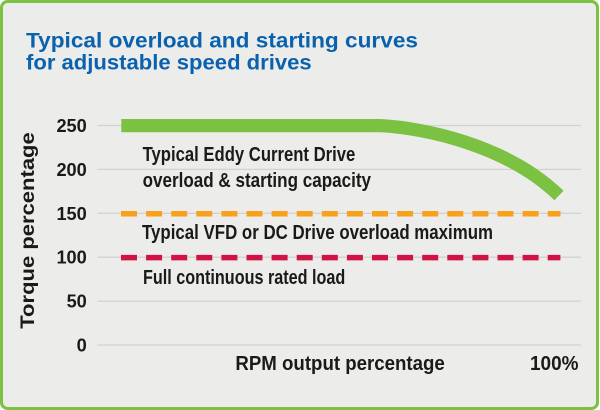 The width and height of the screenshot is (600, 410). What do you see at coordinates (317, 232) in the screenshot?
I see `svg-text:Typical VFD or DC Drive overlo: Typical VFD or DC Drive overload maximum` at bounding box center [317, 232].